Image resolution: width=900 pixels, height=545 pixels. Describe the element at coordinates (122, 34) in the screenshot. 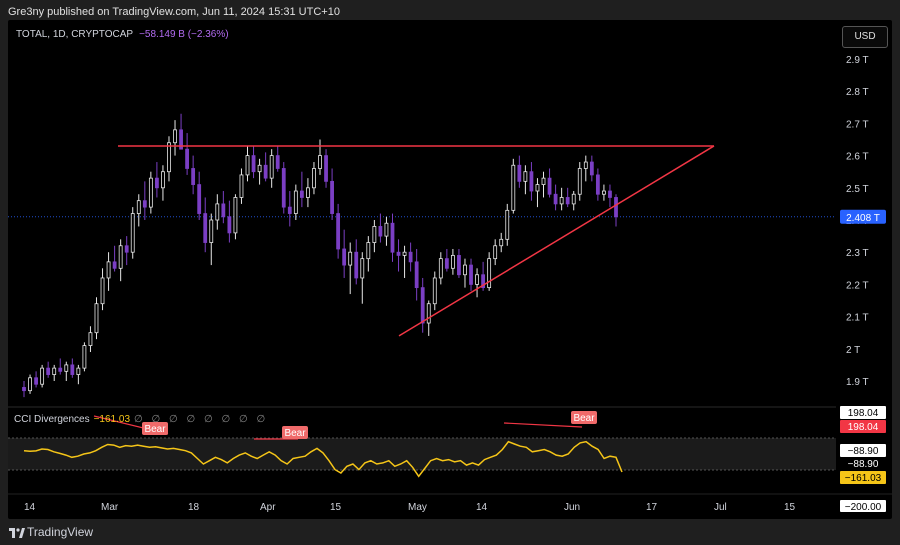

I see `symbol-legend: TOTAL, 1D, CRYPTOCAP −58.149 B (−2.36%)` at that location.